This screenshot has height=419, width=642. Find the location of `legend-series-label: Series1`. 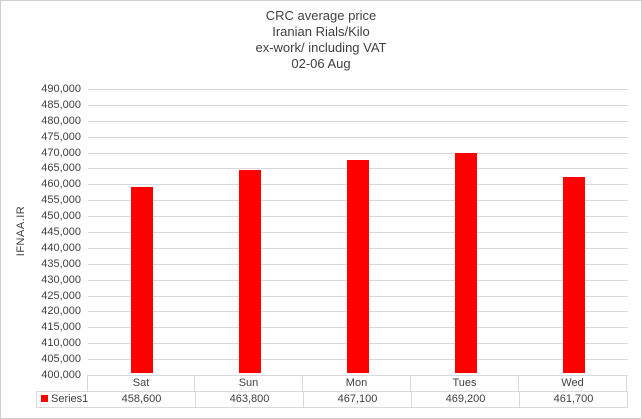

legend-series-label: Series1 is located at coordinates (70, 399).